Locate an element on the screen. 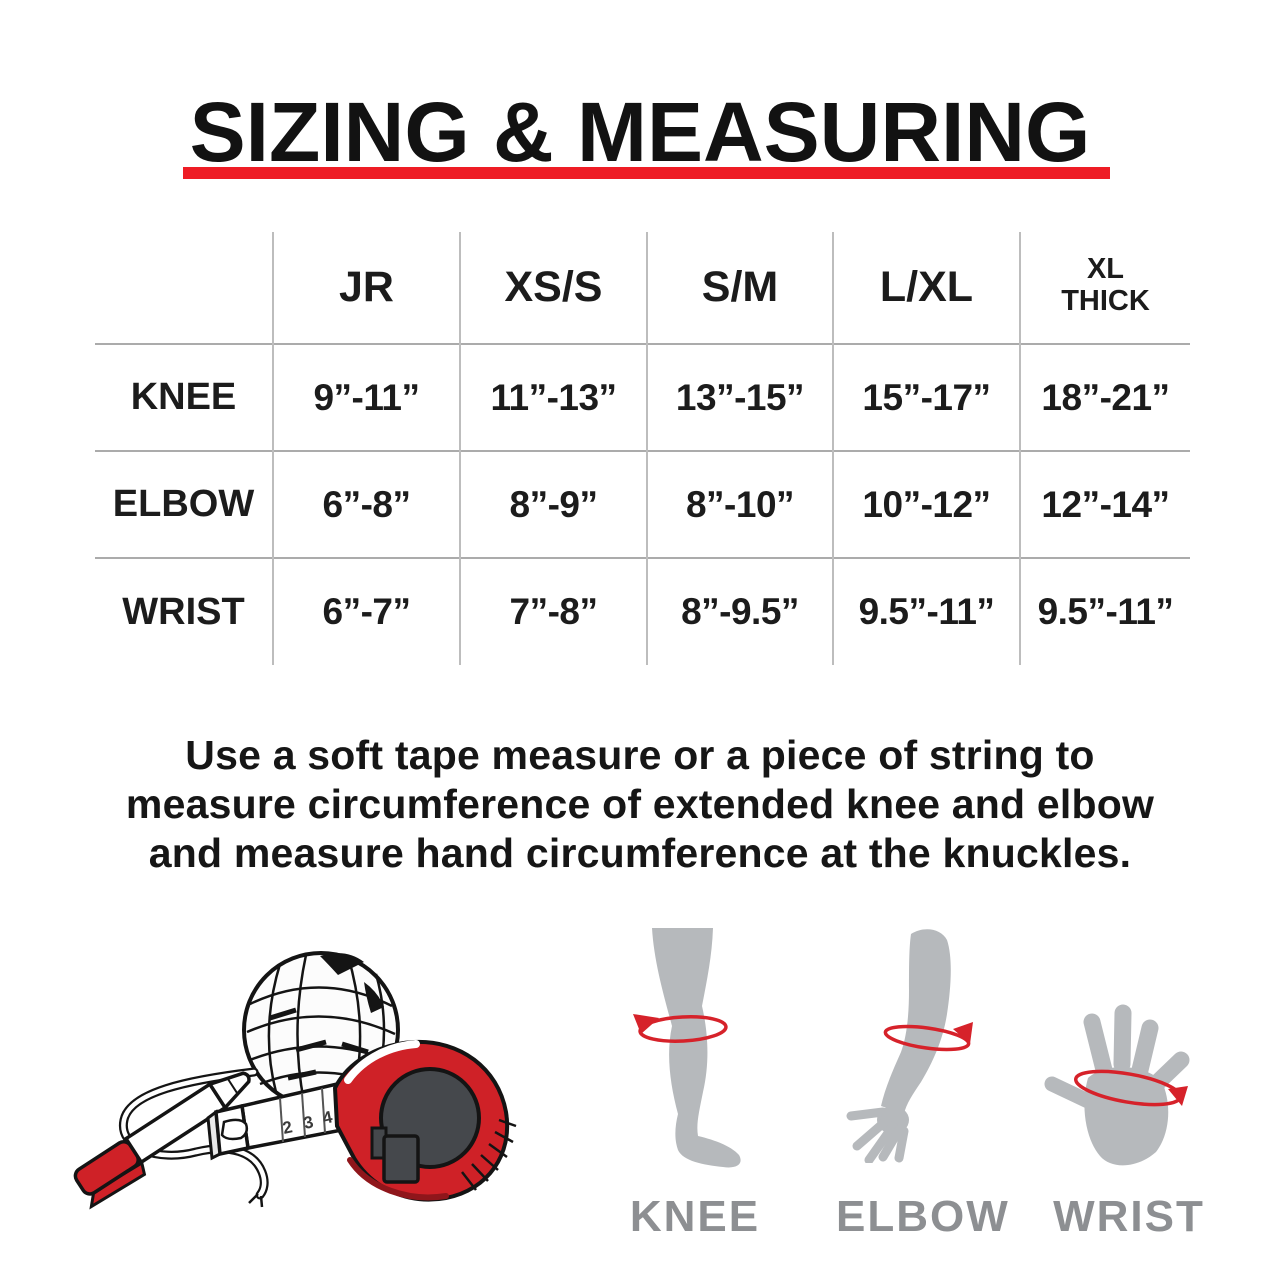  table-header-row: JR XS/S S/M L/XL XL THICK is located at coordinates (642, 288).